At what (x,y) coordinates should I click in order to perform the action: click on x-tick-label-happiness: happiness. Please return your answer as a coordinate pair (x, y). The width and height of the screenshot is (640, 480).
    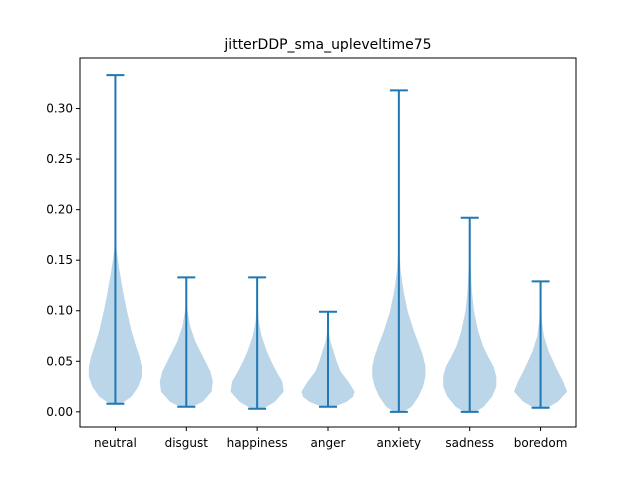
    Looking at the image, I should click on (257, 443).